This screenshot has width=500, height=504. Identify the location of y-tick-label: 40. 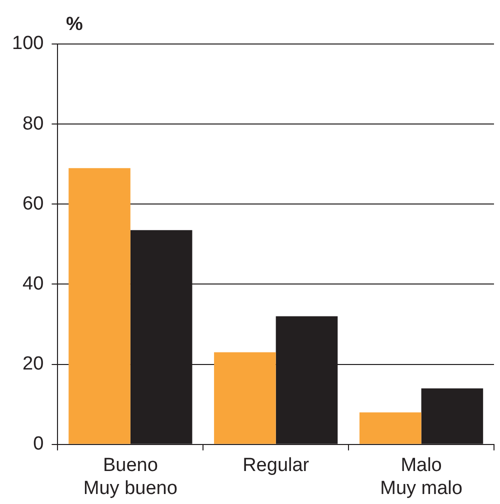
(33, 283).